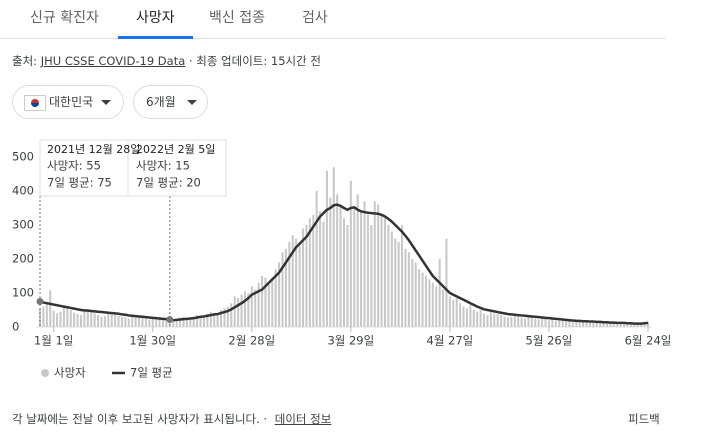  What do you see at coordinates (70, 373) in the screenshot?
I see `legend-label: 사망자` at bounding box center [70, 373].